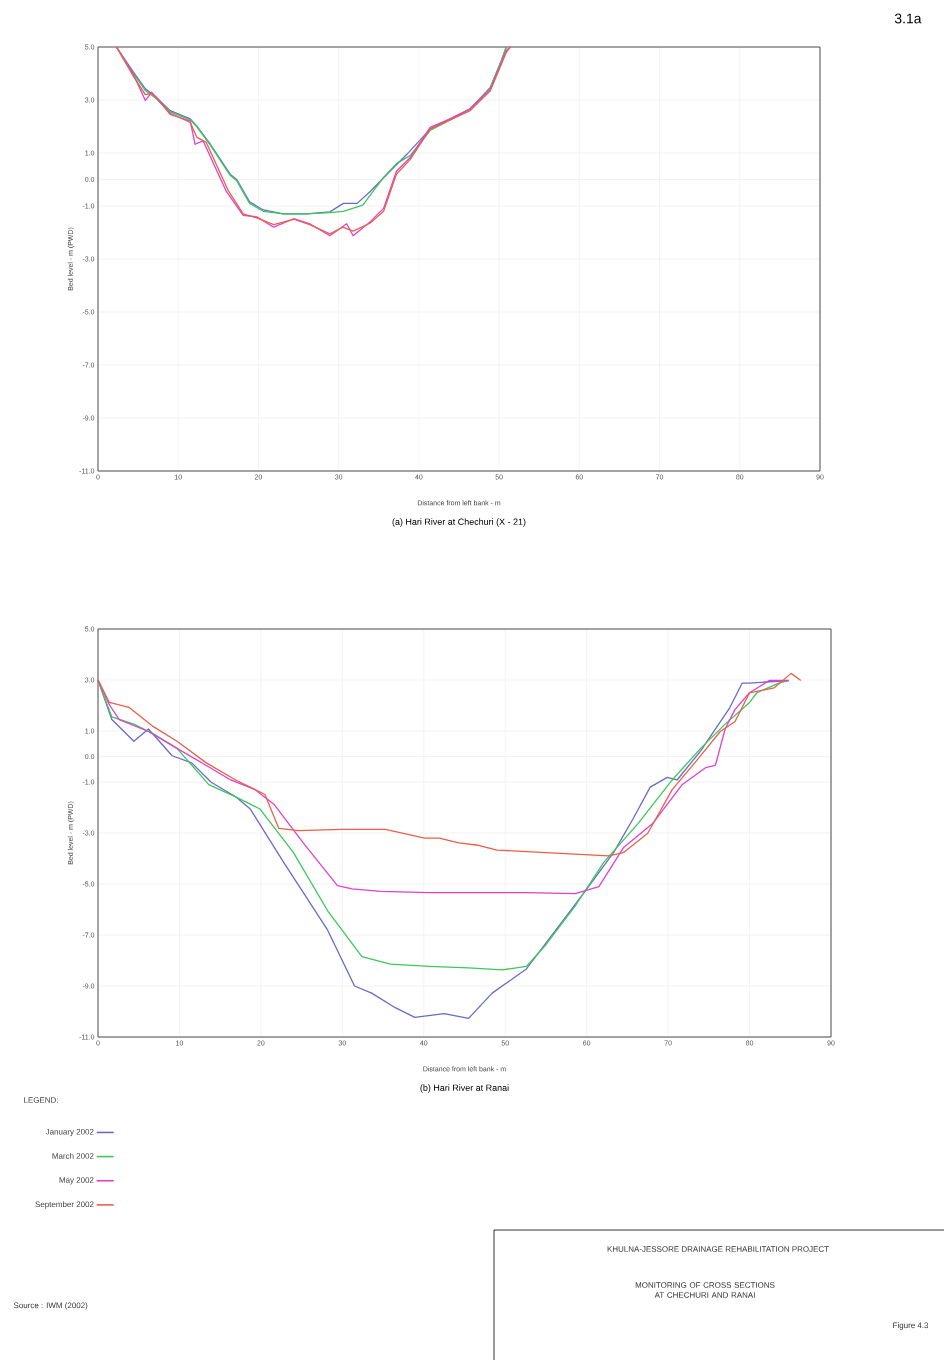  Describe the element at coordinates (449, 764) in the screenshot. I see `line-series` at that location.